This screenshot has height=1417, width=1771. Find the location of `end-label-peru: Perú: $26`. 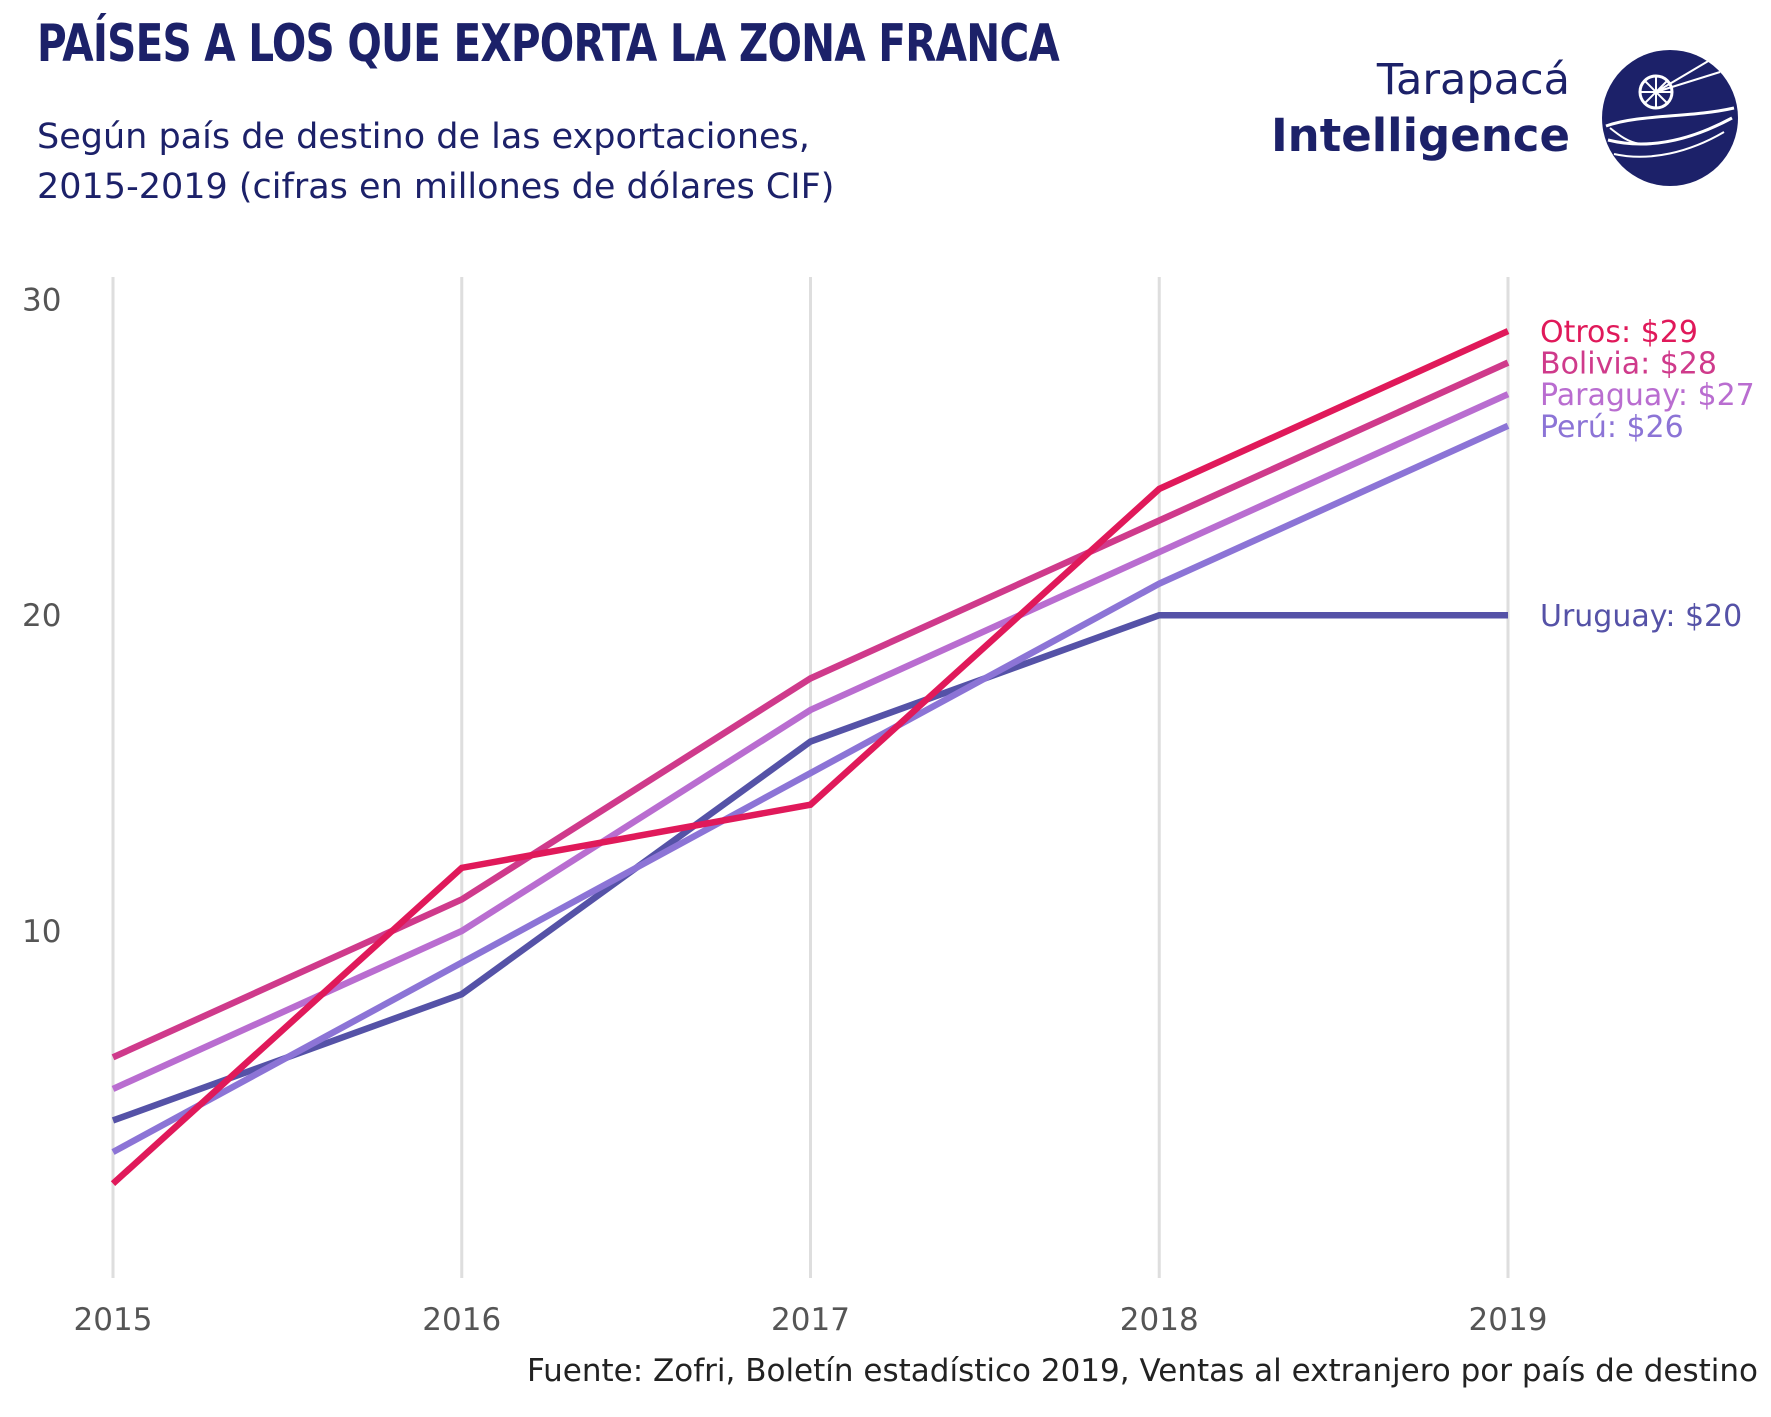

end-label-peru: Perú: $26 is located at coordinates (1612, 427).